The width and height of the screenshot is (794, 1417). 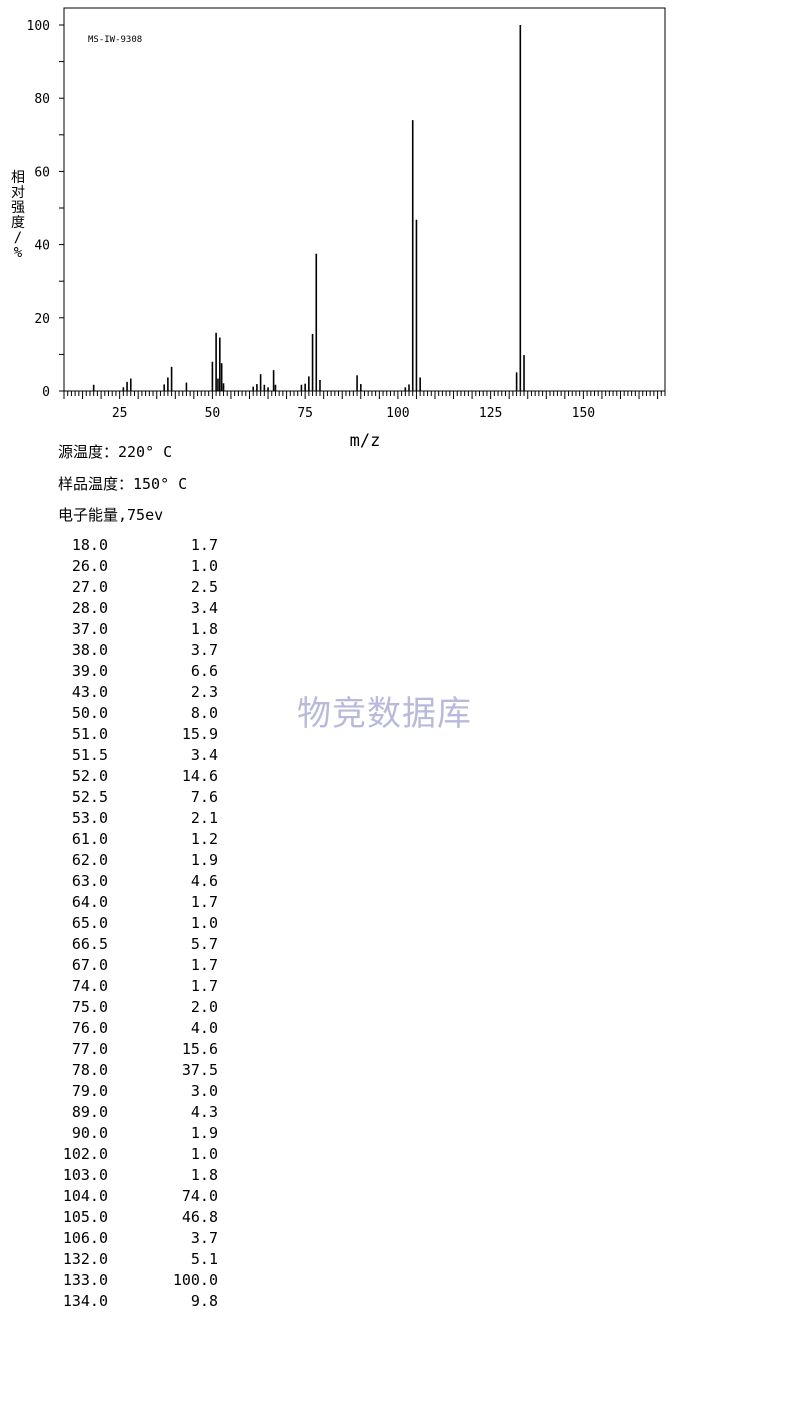 What do you see at coordinates (89, 860) in the screenshot?
I see `peak-mz: 62.0` at bounding box center [89, 860].